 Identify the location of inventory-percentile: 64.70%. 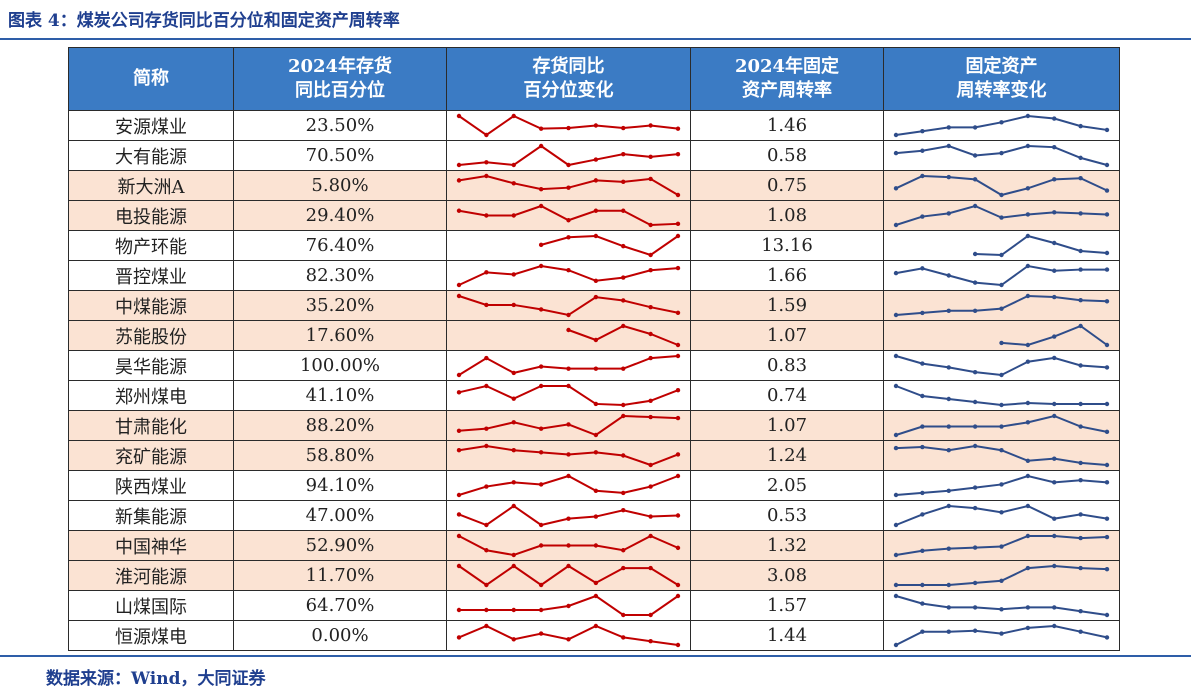
(340, 605).